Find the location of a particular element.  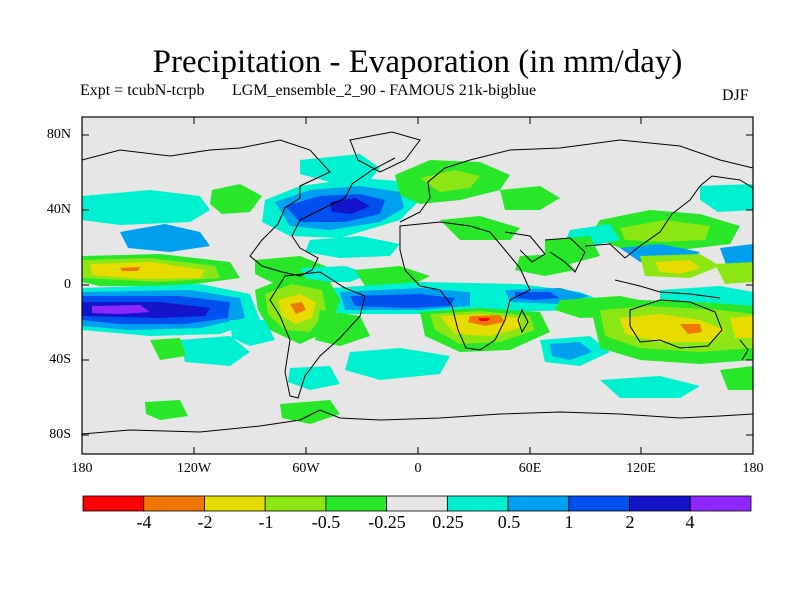

coast-greenland is located at coordinates (385, 152).